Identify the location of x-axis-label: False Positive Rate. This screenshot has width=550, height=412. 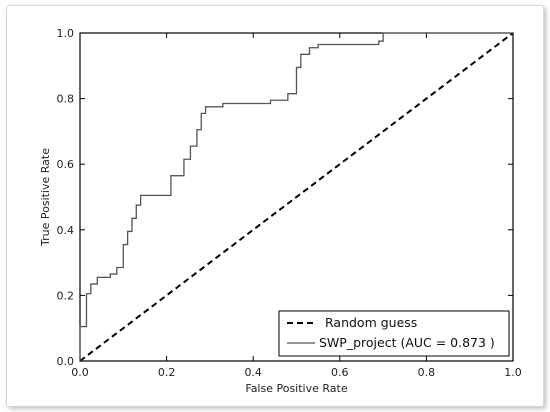
(296, 388).